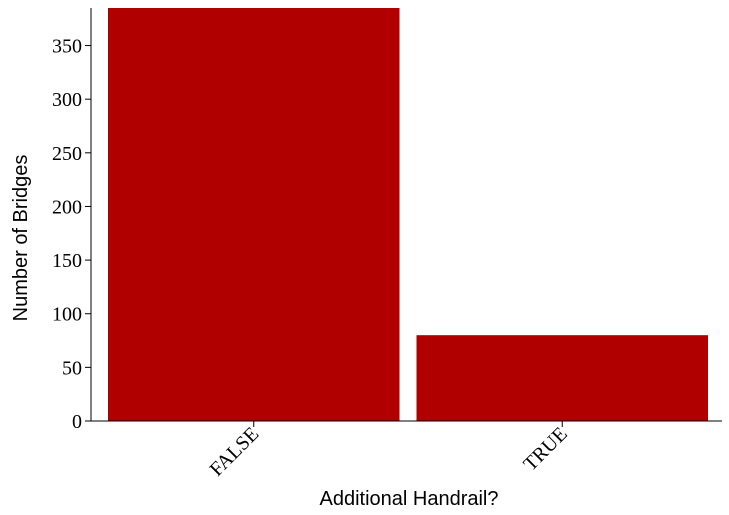 Image resolution: width=729 pixels, height=515 pixels. Describe the element at coordinates (72, 368) in the screenshot. I see `y-tick-label: 50` at that location.